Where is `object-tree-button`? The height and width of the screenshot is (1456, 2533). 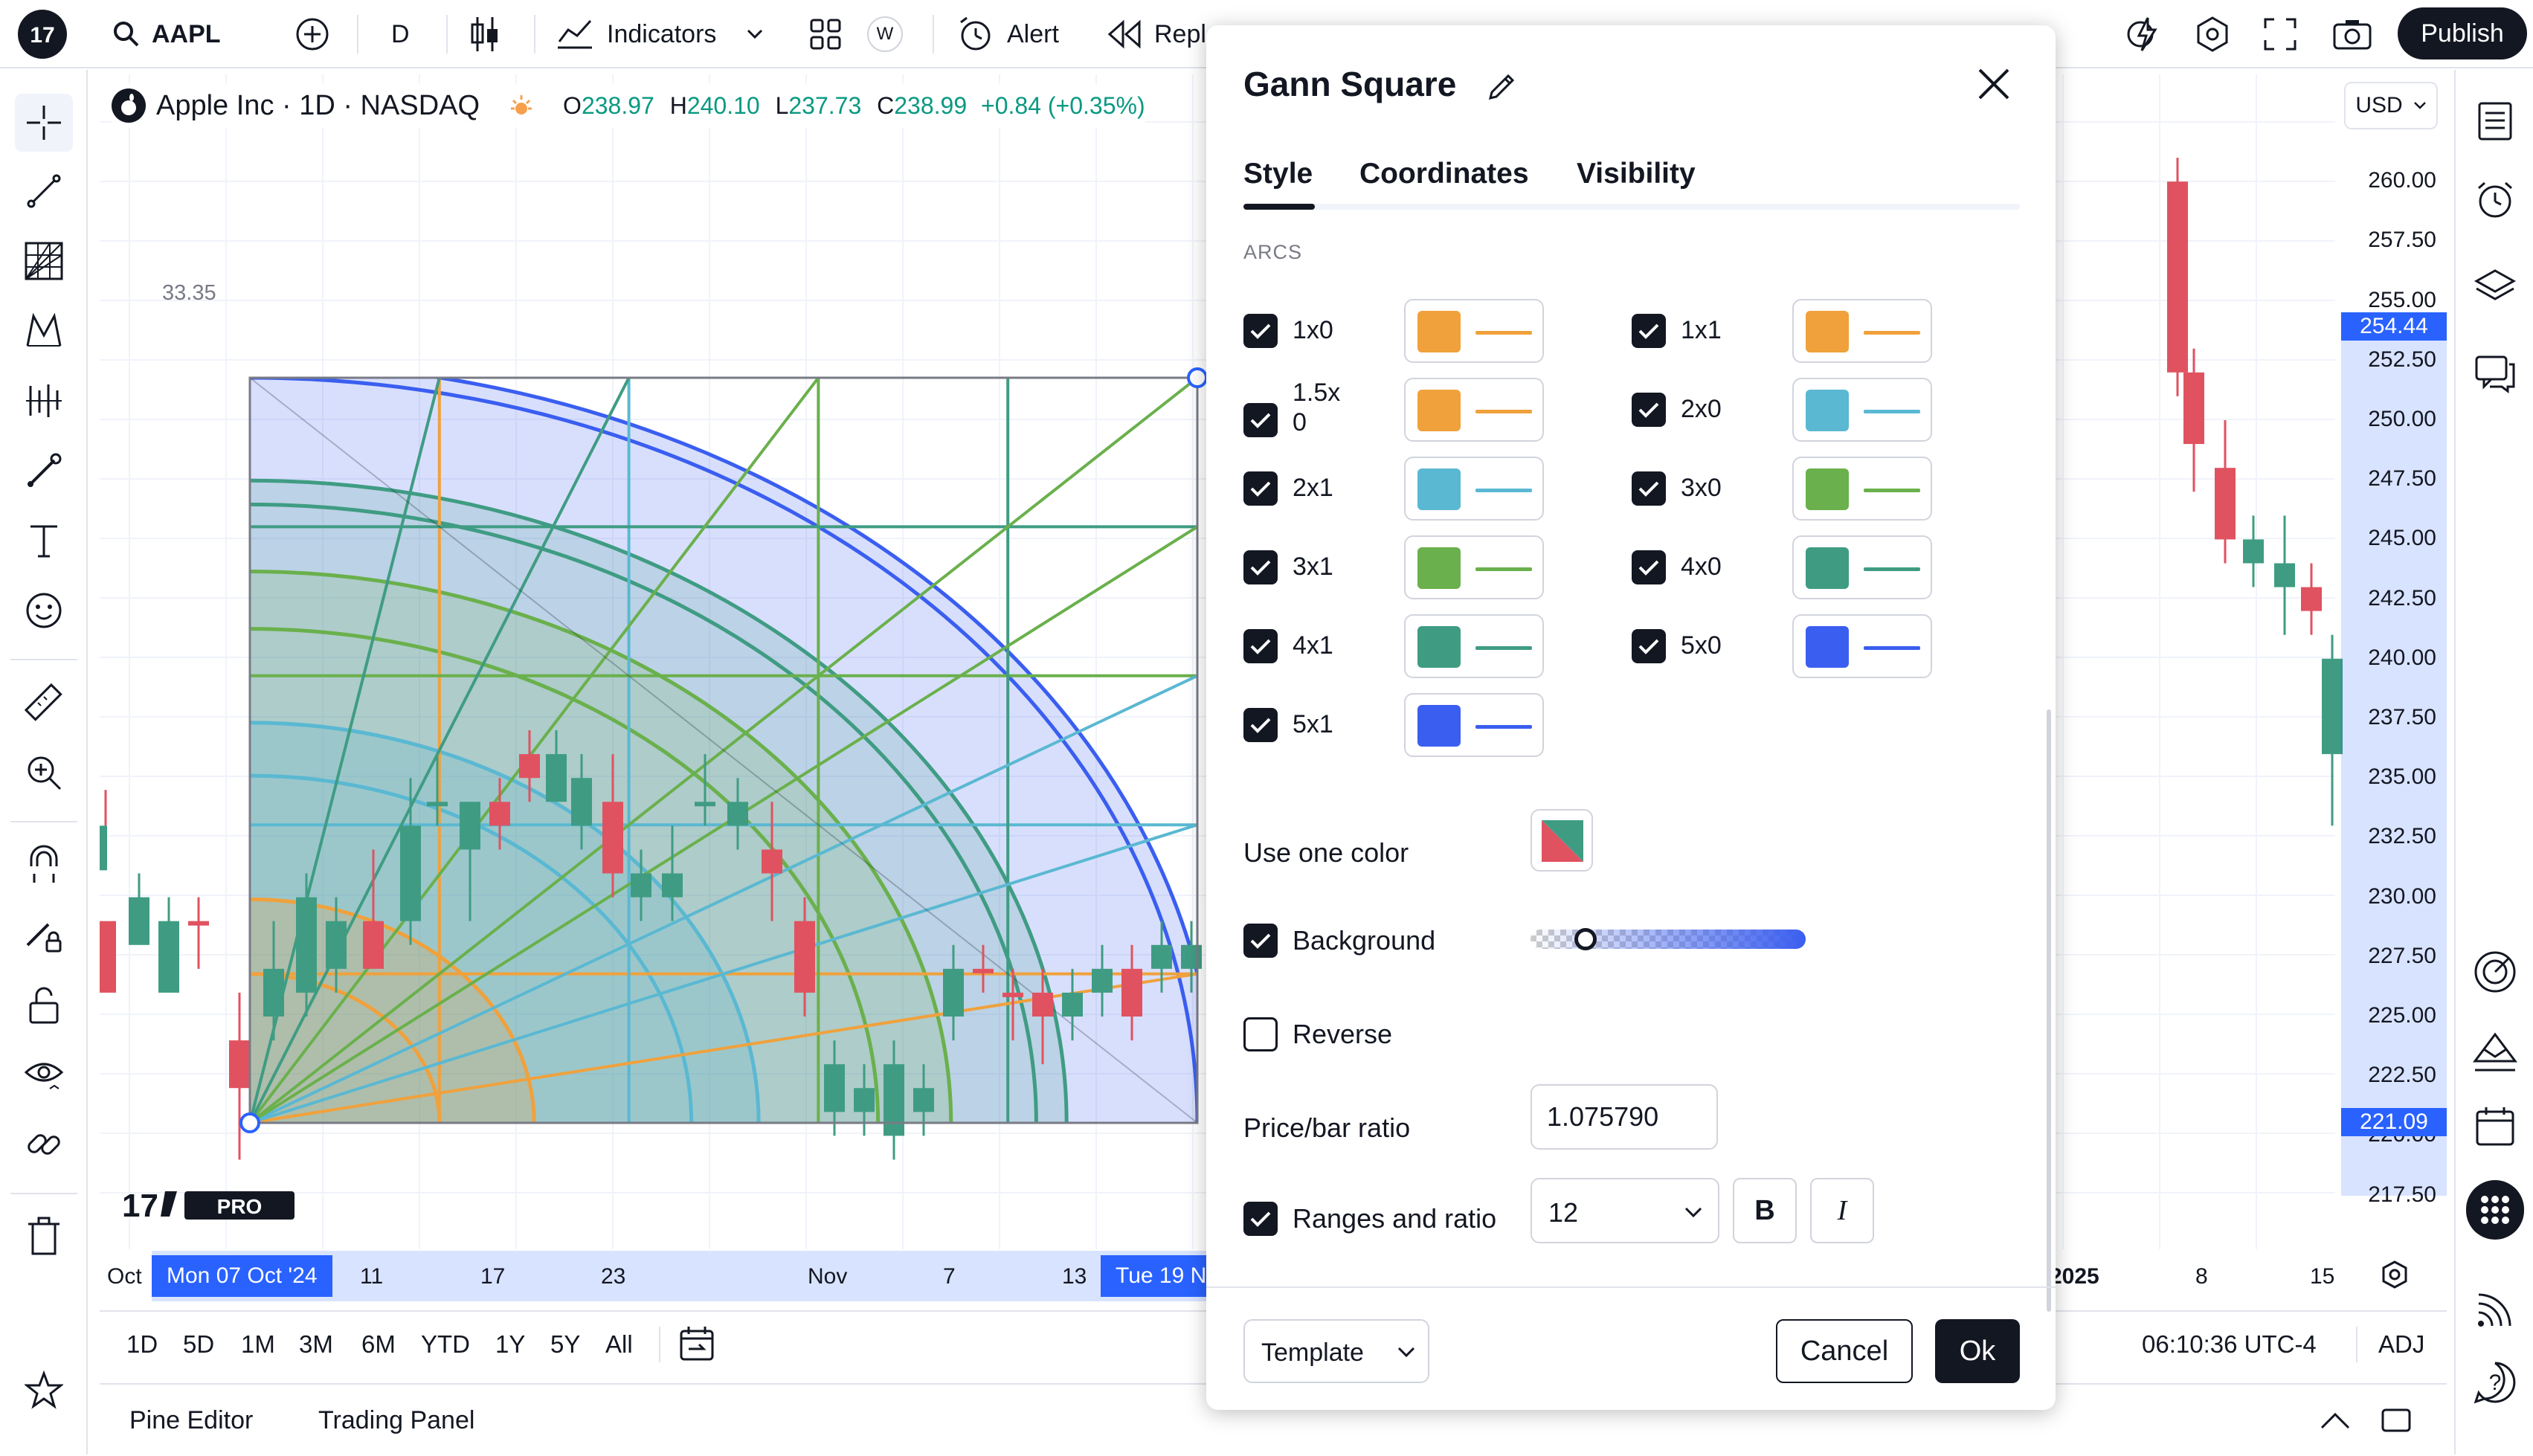
object-tree-button is located at coordinates (2495, 288).